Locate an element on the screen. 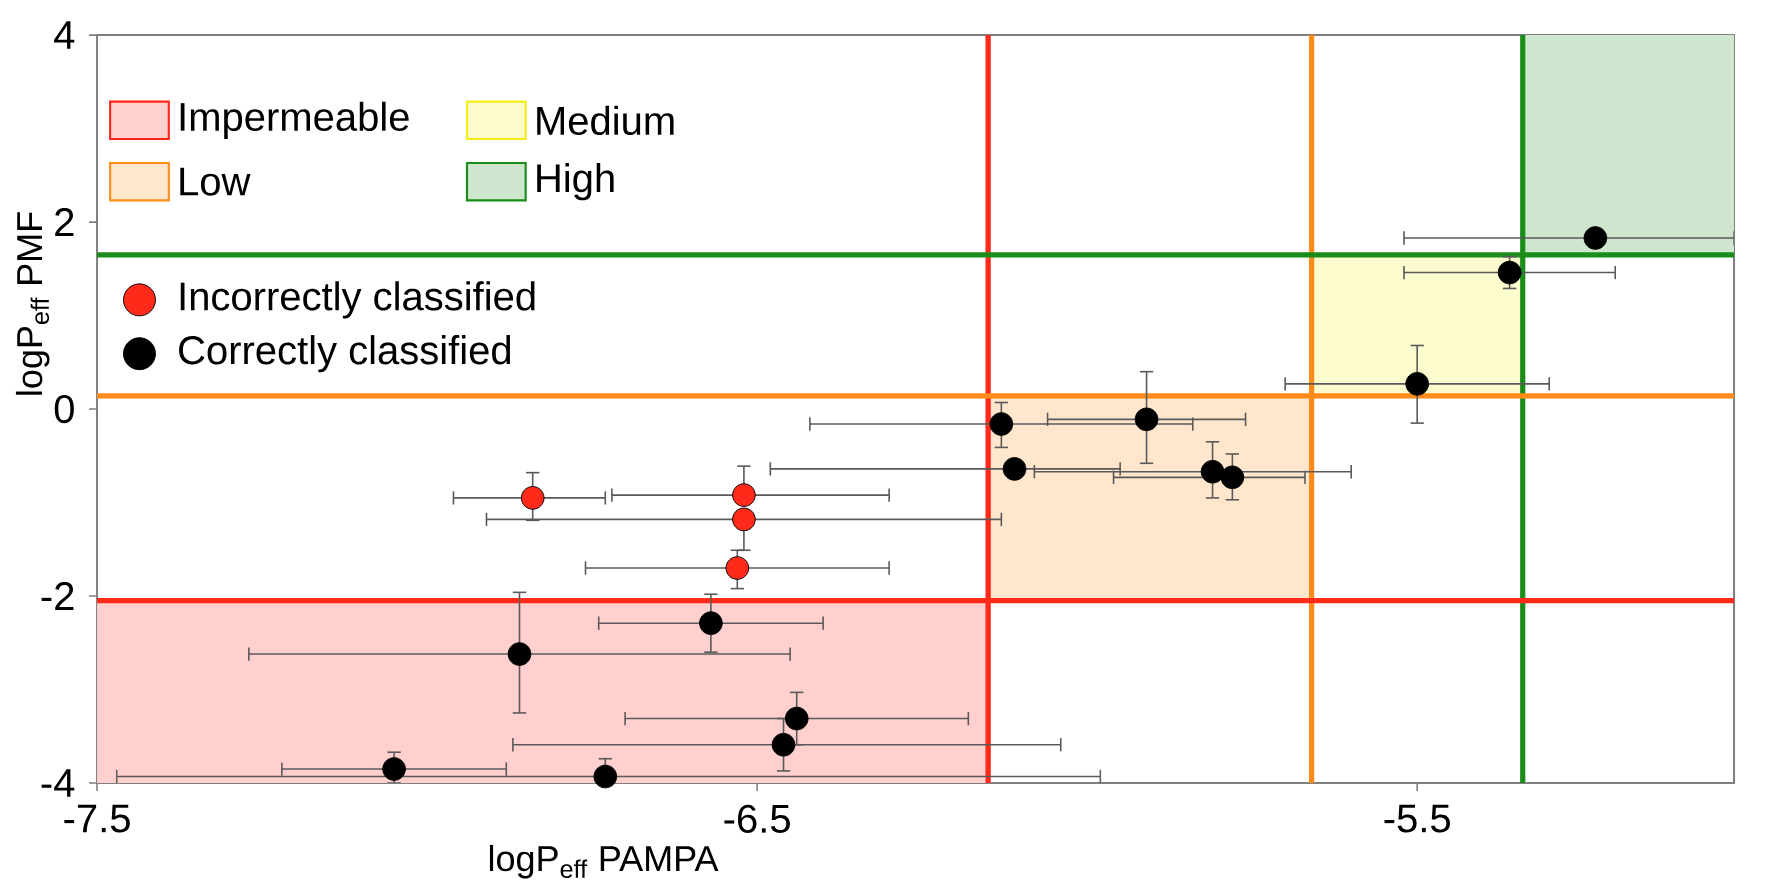 This screenshot has height=885, width=1767. x-tick-label: -7.5 is located at coordinates (97, 818).